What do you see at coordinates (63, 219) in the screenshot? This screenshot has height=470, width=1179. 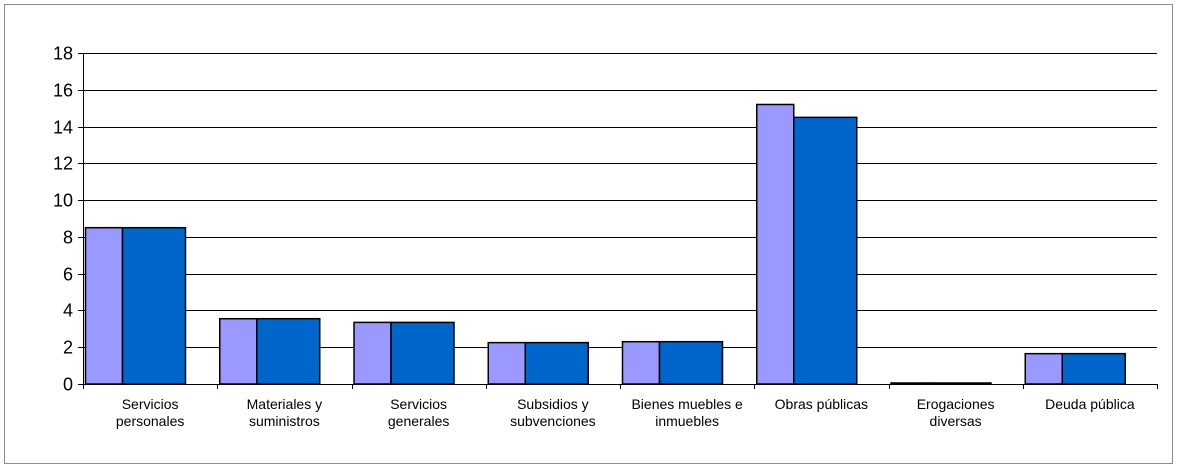 I see `y-tick-labels: 0 2 4 6 8 10 12 14 16 18` at bounding box center [63, 219].